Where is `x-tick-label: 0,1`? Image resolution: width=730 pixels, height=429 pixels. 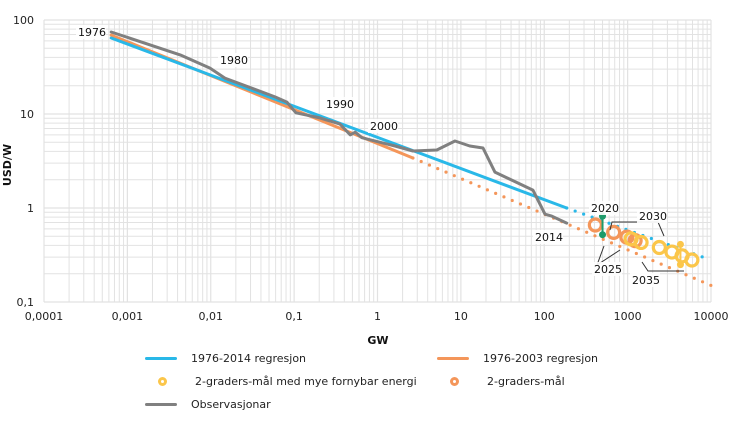 x-tick-label: 0,1 is located at coordinates (294, 316).